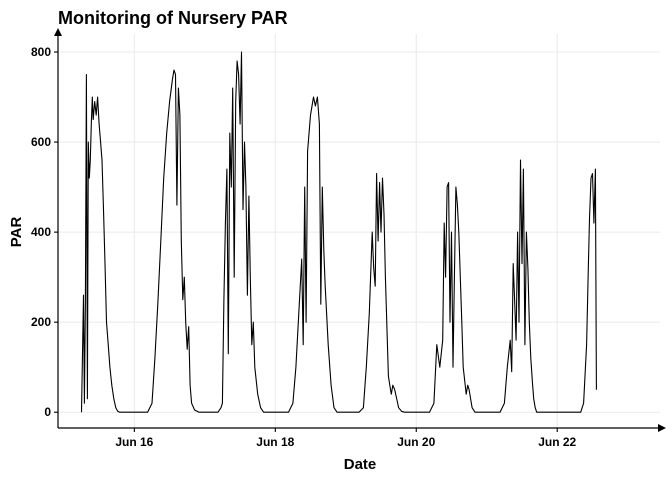 This screenshot has width=672, height=480. What do you see at coordinates (662, 428) in the screenshot?
I see `x-axis-arrowhead` at bounding box center [662, 428].